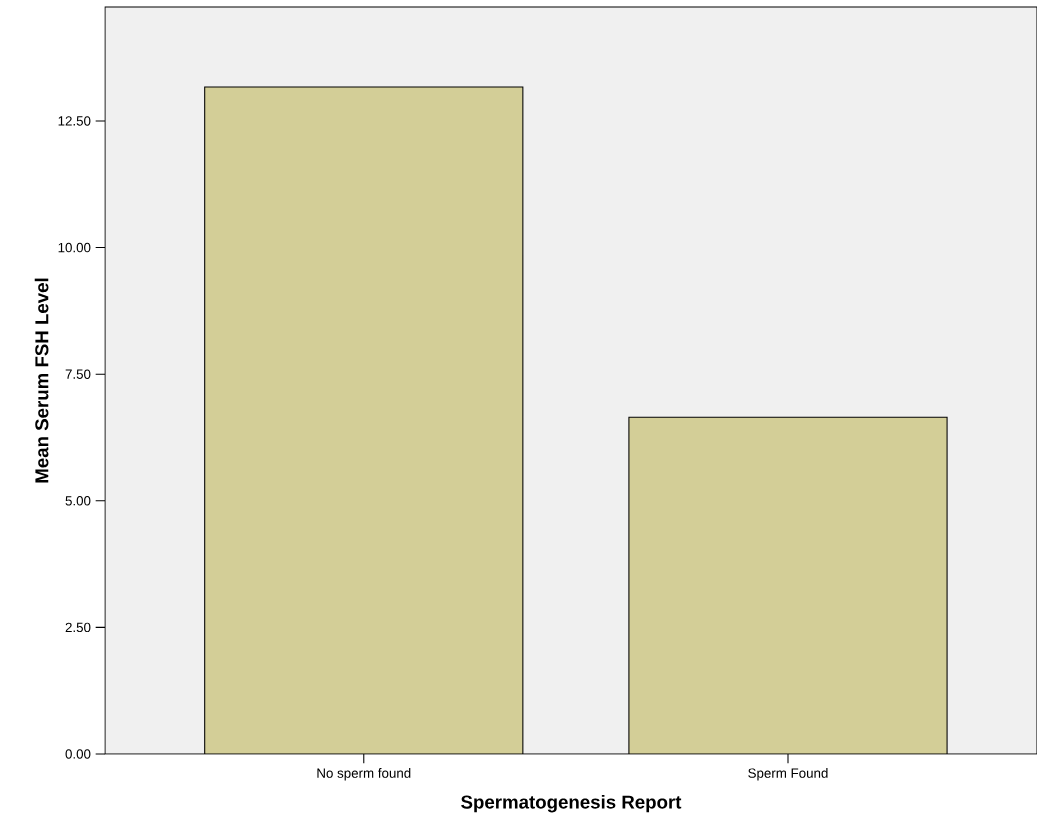 This screenshot has width=1037, height=835. What do you see at coordinates (788, 774) in the screenshot?
I see `x-tick-label: Sperm Found` at bounding box center [788, 774].